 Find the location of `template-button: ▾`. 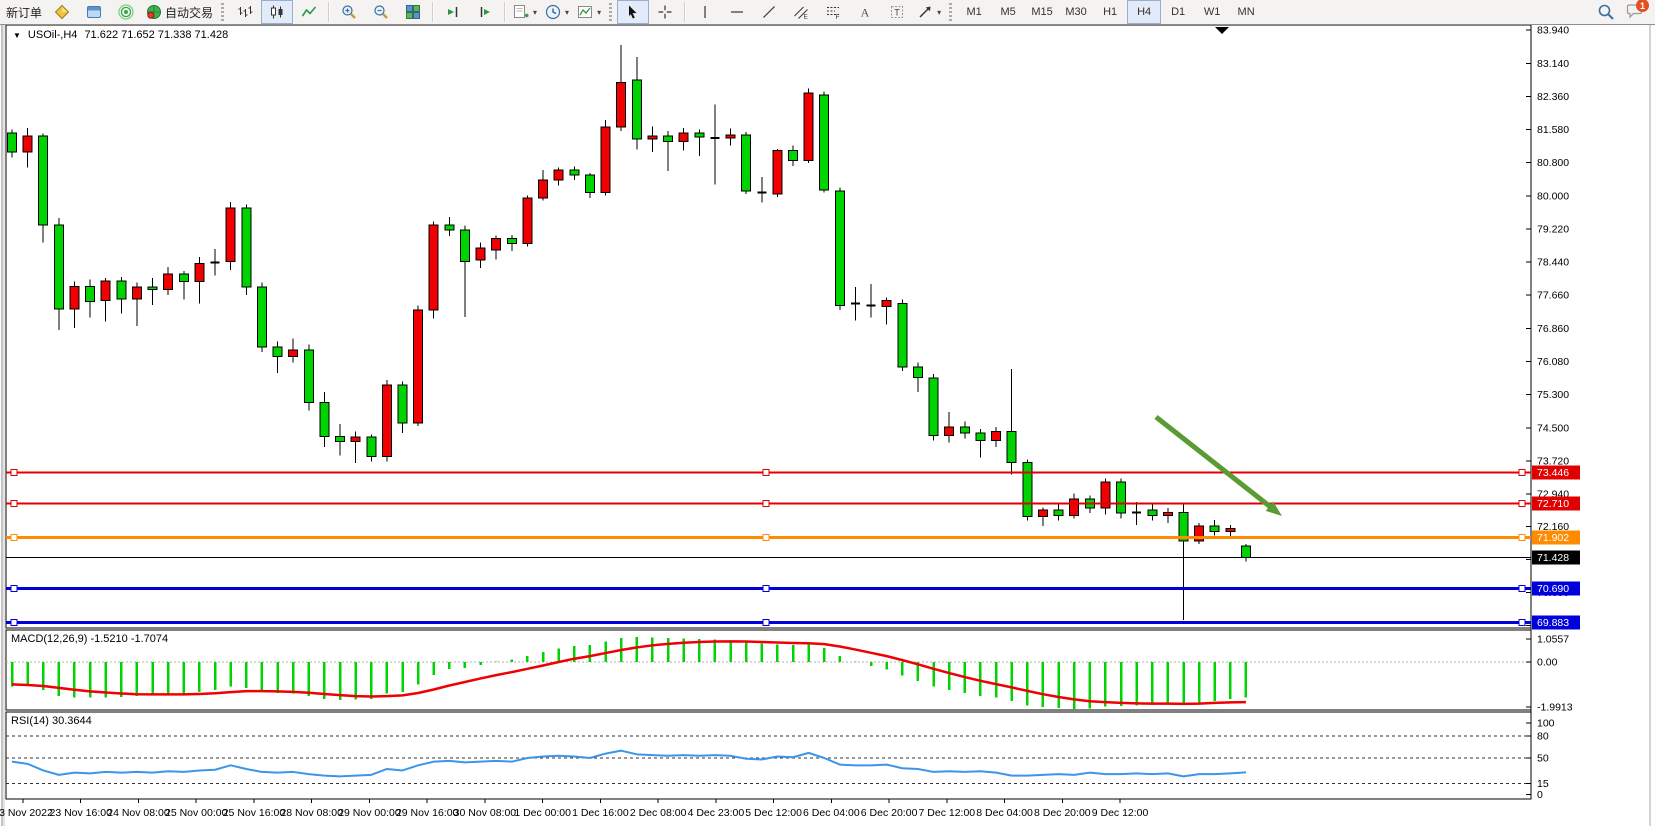

template-button: ▾ is located at coordinates (589, 12).